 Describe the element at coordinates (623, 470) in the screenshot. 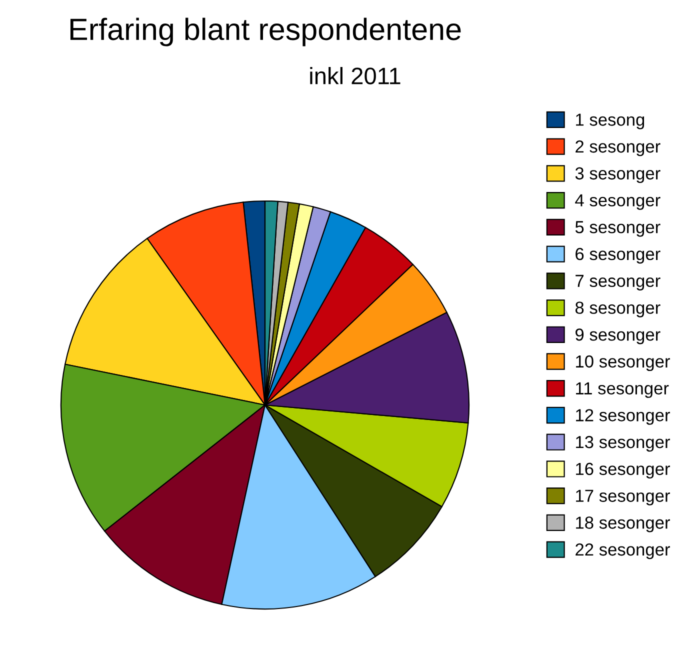

I see `legend-label: 16 sesonger` at that location.